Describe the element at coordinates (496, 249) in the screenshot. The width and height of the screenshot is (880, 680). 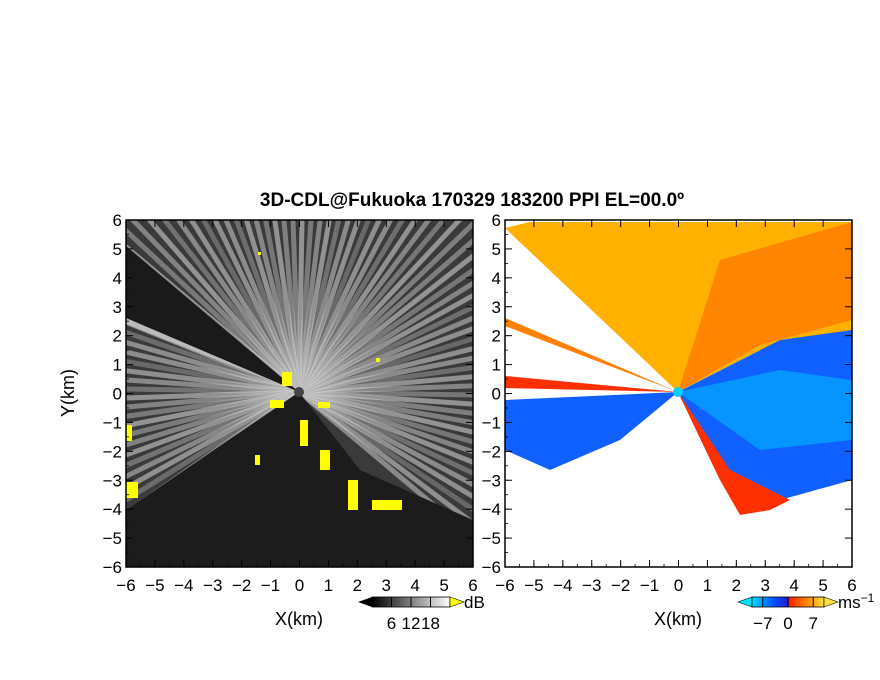
I see `y-tick-label: 5` at that location.